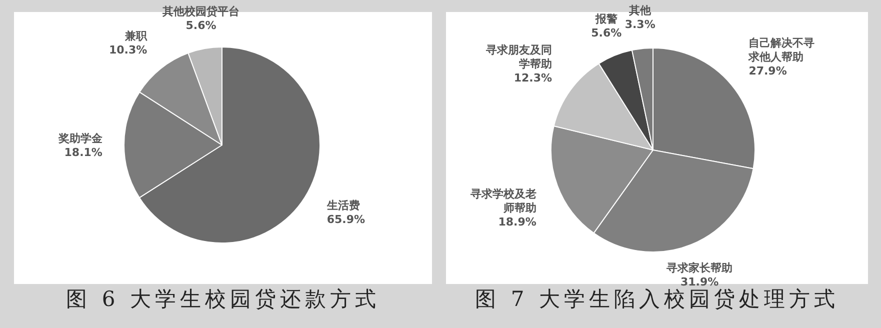 This screenshot has height=328, width=881. What do you see at coordinates (136, 35) in the screenshot?
I see `slice-label: 兼职` at bounding box center [136, 35].